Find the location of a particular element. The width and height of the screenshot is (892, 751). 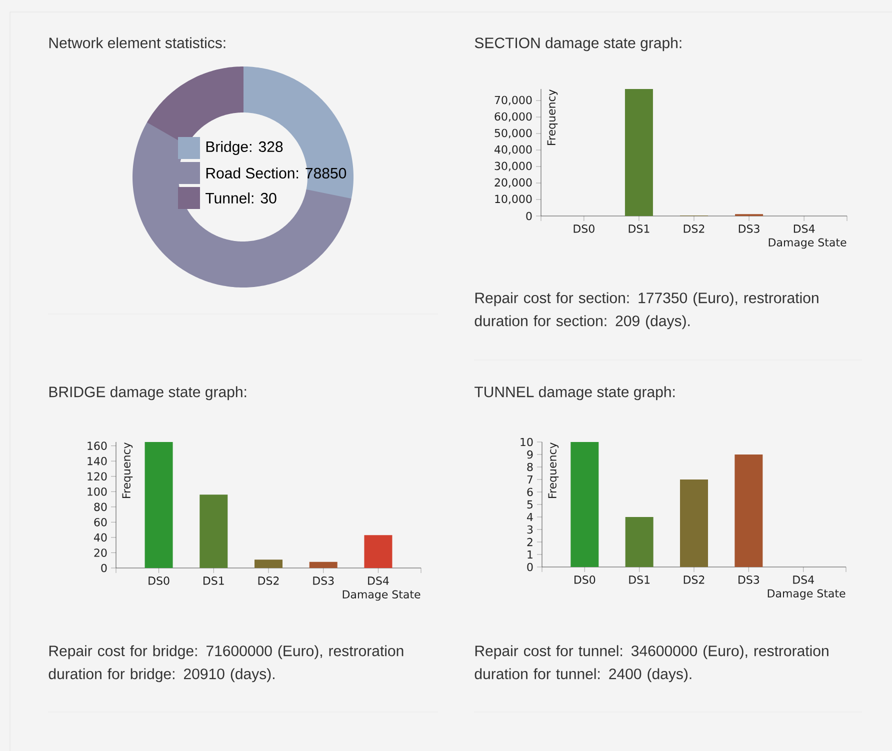

y-tick-label: 5 is located at coordinates (530, 504).